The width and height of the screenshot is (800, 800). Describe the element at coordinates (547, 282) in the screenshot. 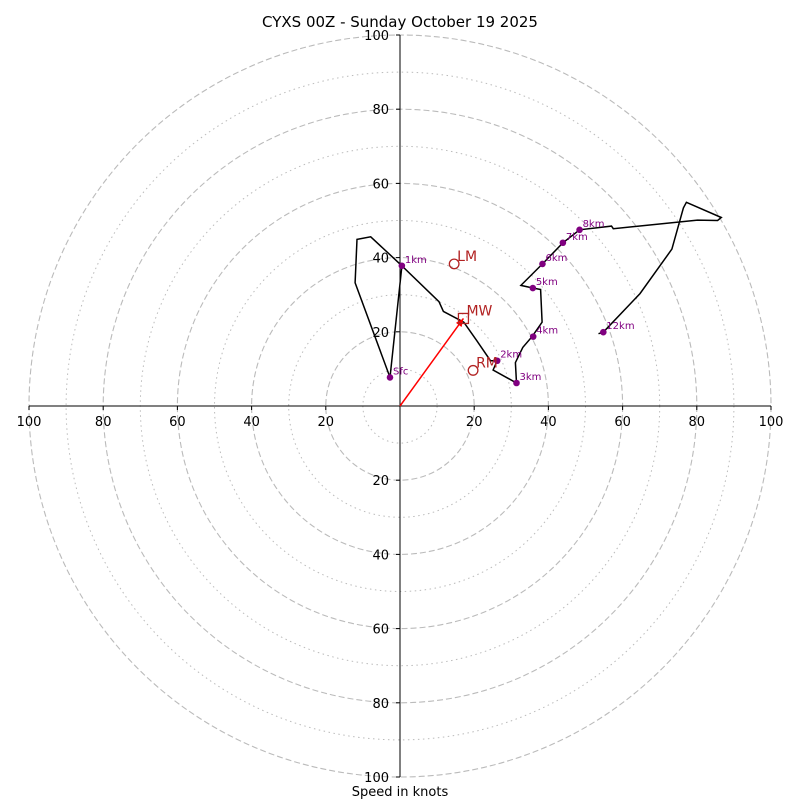

I see `height-label-5km: 5km` at that location.